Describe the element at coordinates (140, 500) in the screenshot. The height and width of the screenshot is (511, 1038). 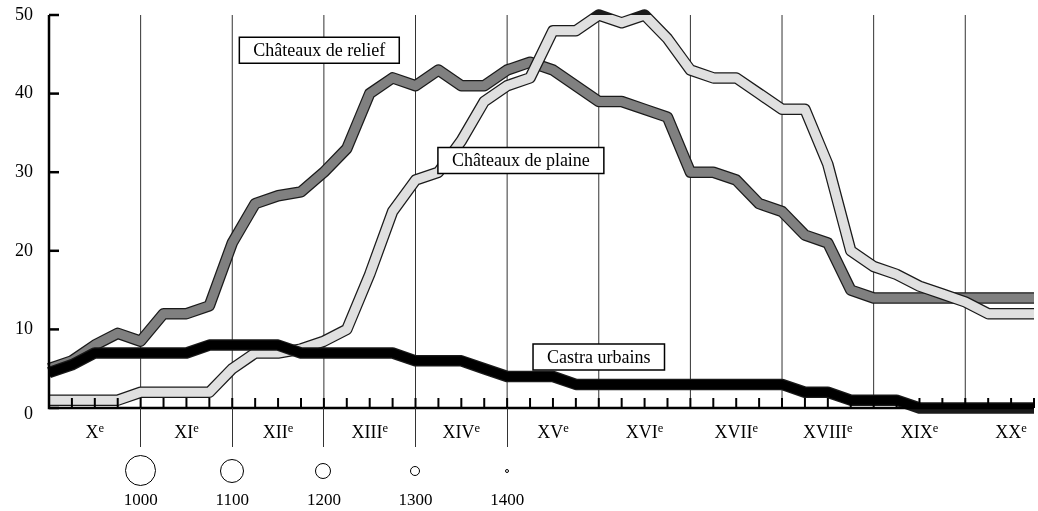
I see `text: 1000` at that location.